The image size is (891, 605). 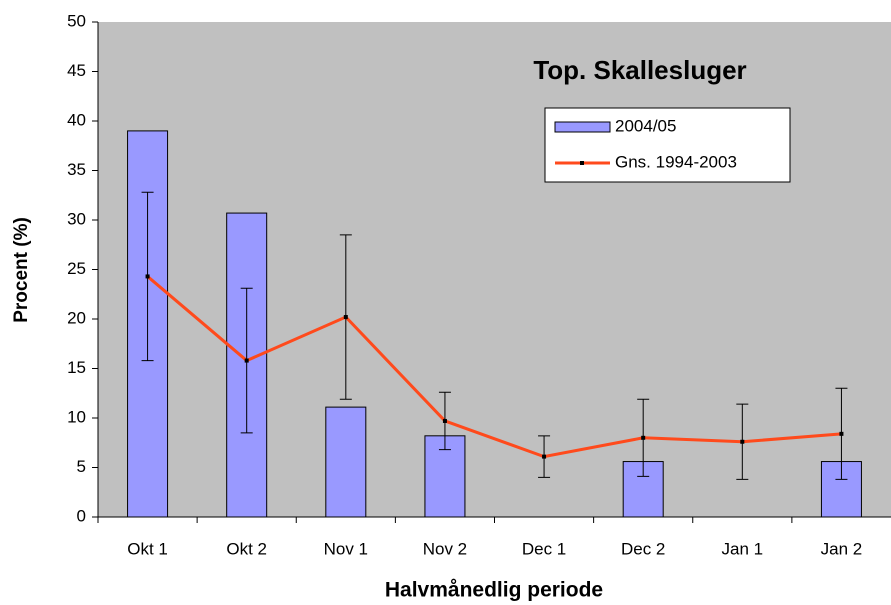 What do you see at coordinates (346, 462) in the screenshot?
I see `bar` at bounding box center [346, 462].